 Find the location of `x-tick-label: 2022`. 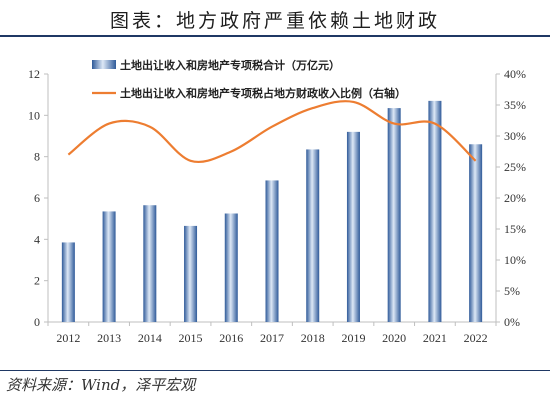

x-tick-label: 2022 is located at coordinates (476, 338).